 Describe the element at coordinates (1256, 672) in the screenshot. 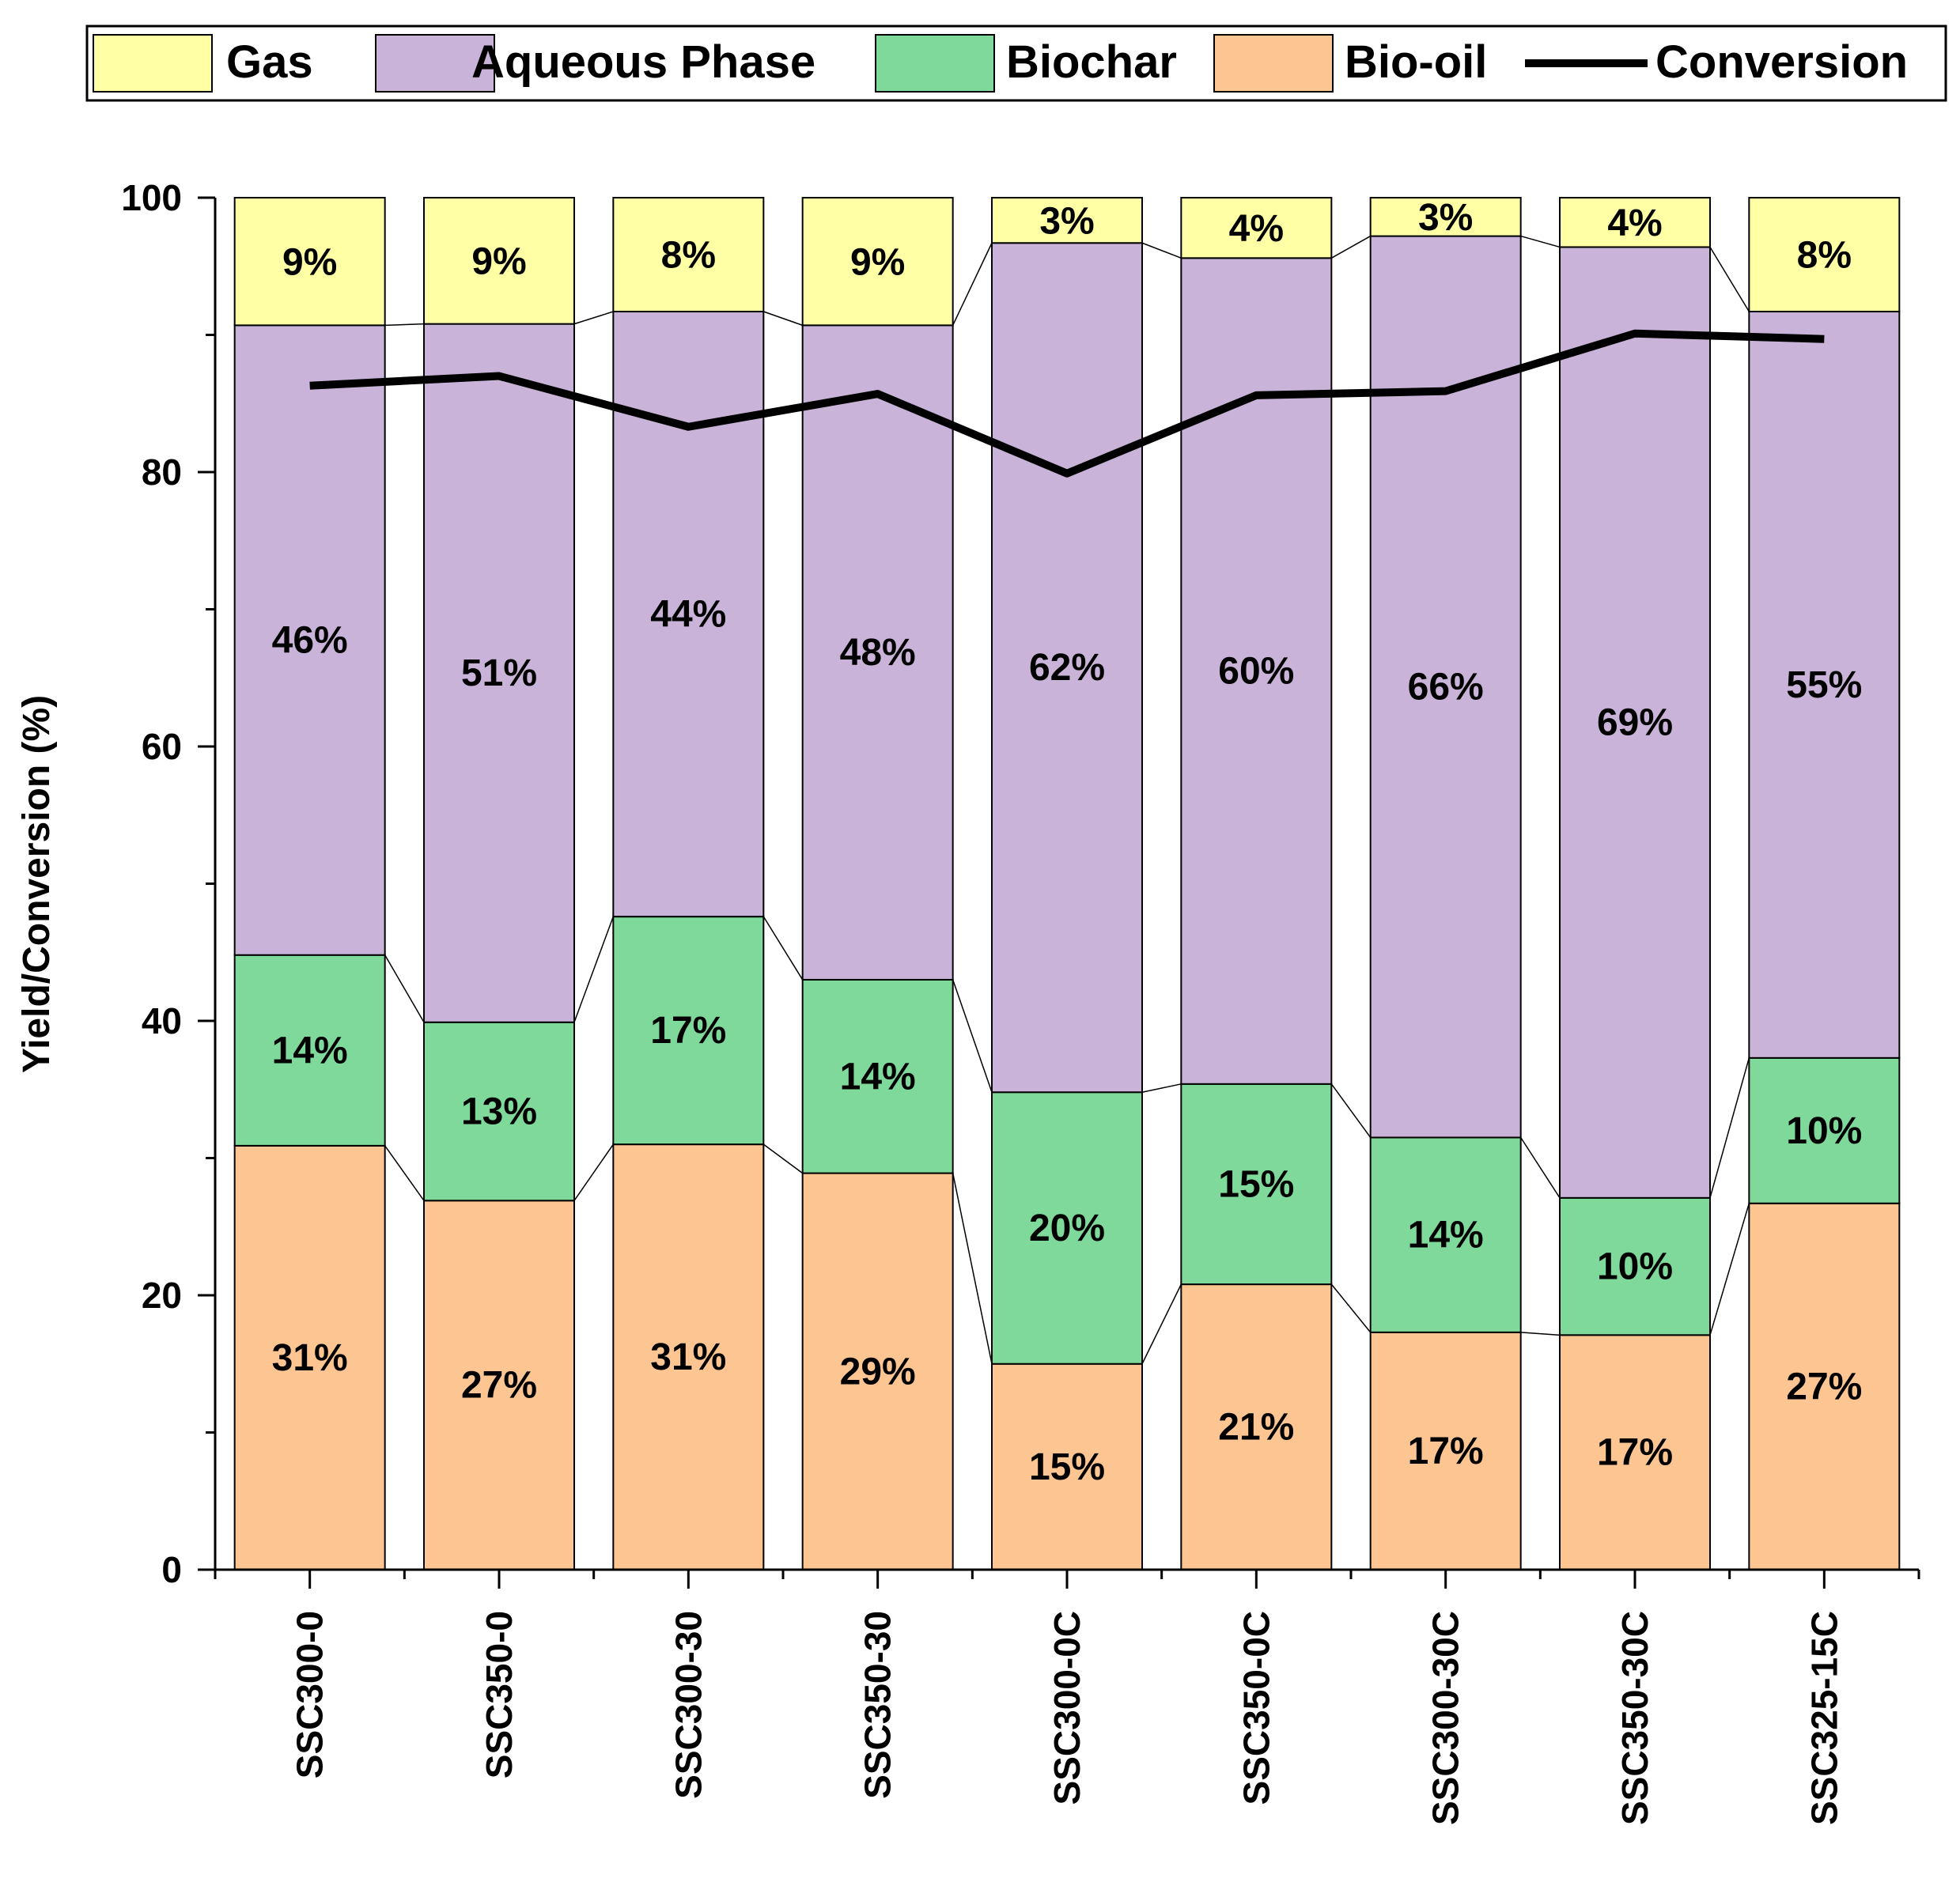

I see `data-label-aqueous-phase: 60%` at that location.